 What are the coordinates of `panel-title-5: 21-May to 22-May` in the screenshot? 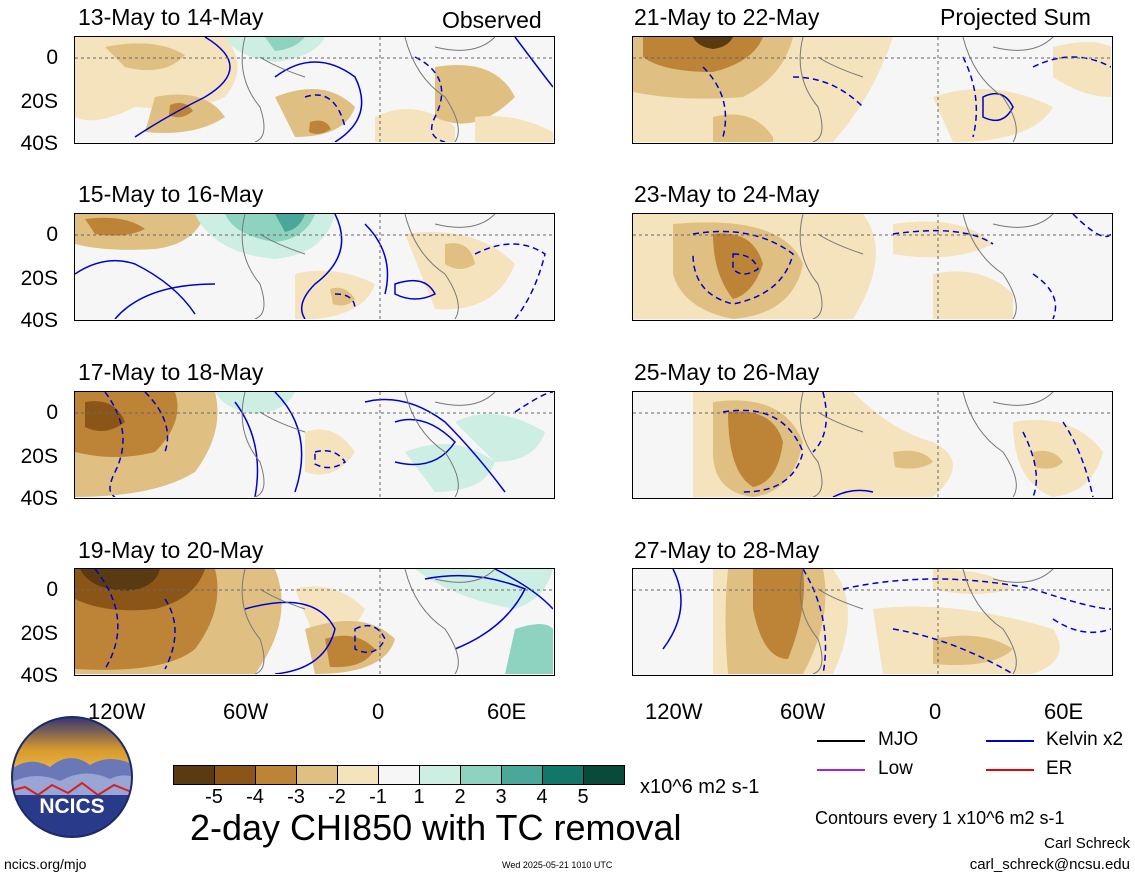 It's located at (727, 17).